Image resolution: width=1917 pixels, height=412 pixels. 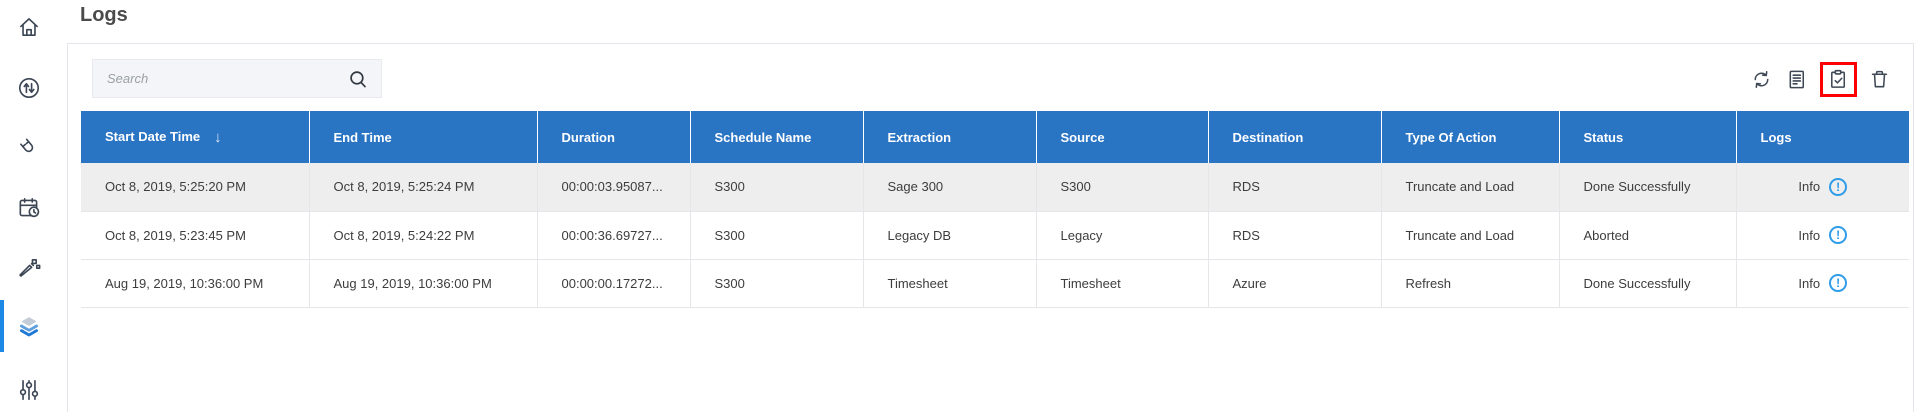 I want to click on col-type-of-action: Type Of Action, so click(x=1469, y=137).